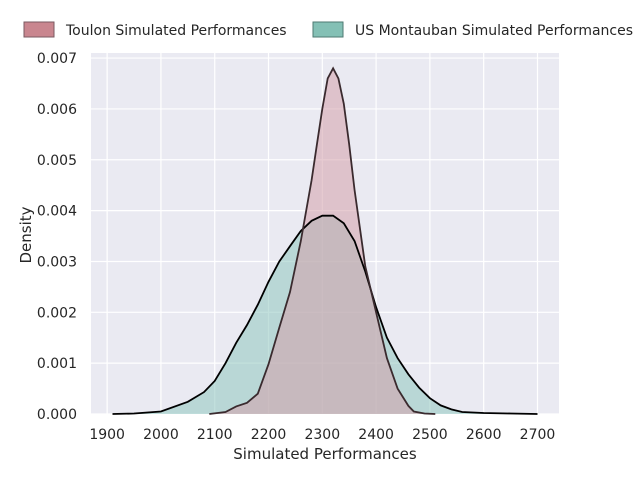  What do you see at coordinates (376, 435) in the screenshot?
I see `x-tick-label-5: 2400` at bounding box center [376, 435].